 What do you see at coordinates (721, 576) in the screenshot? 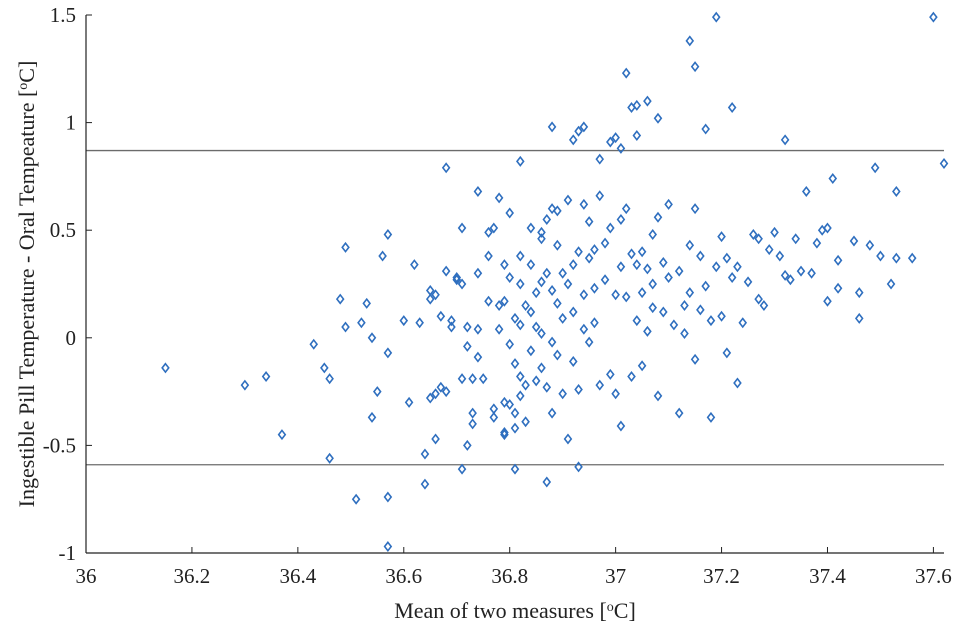
I see `x-tick-label-6: 37.2` at bounding box center [721, 576].